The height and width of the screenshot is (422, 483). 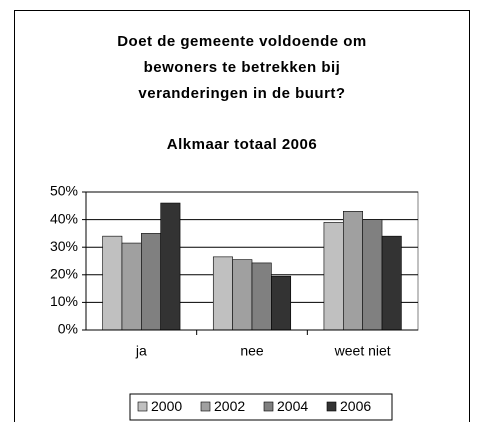 I want to click on y-tick-label: 10%, so click(x=64, y=301).